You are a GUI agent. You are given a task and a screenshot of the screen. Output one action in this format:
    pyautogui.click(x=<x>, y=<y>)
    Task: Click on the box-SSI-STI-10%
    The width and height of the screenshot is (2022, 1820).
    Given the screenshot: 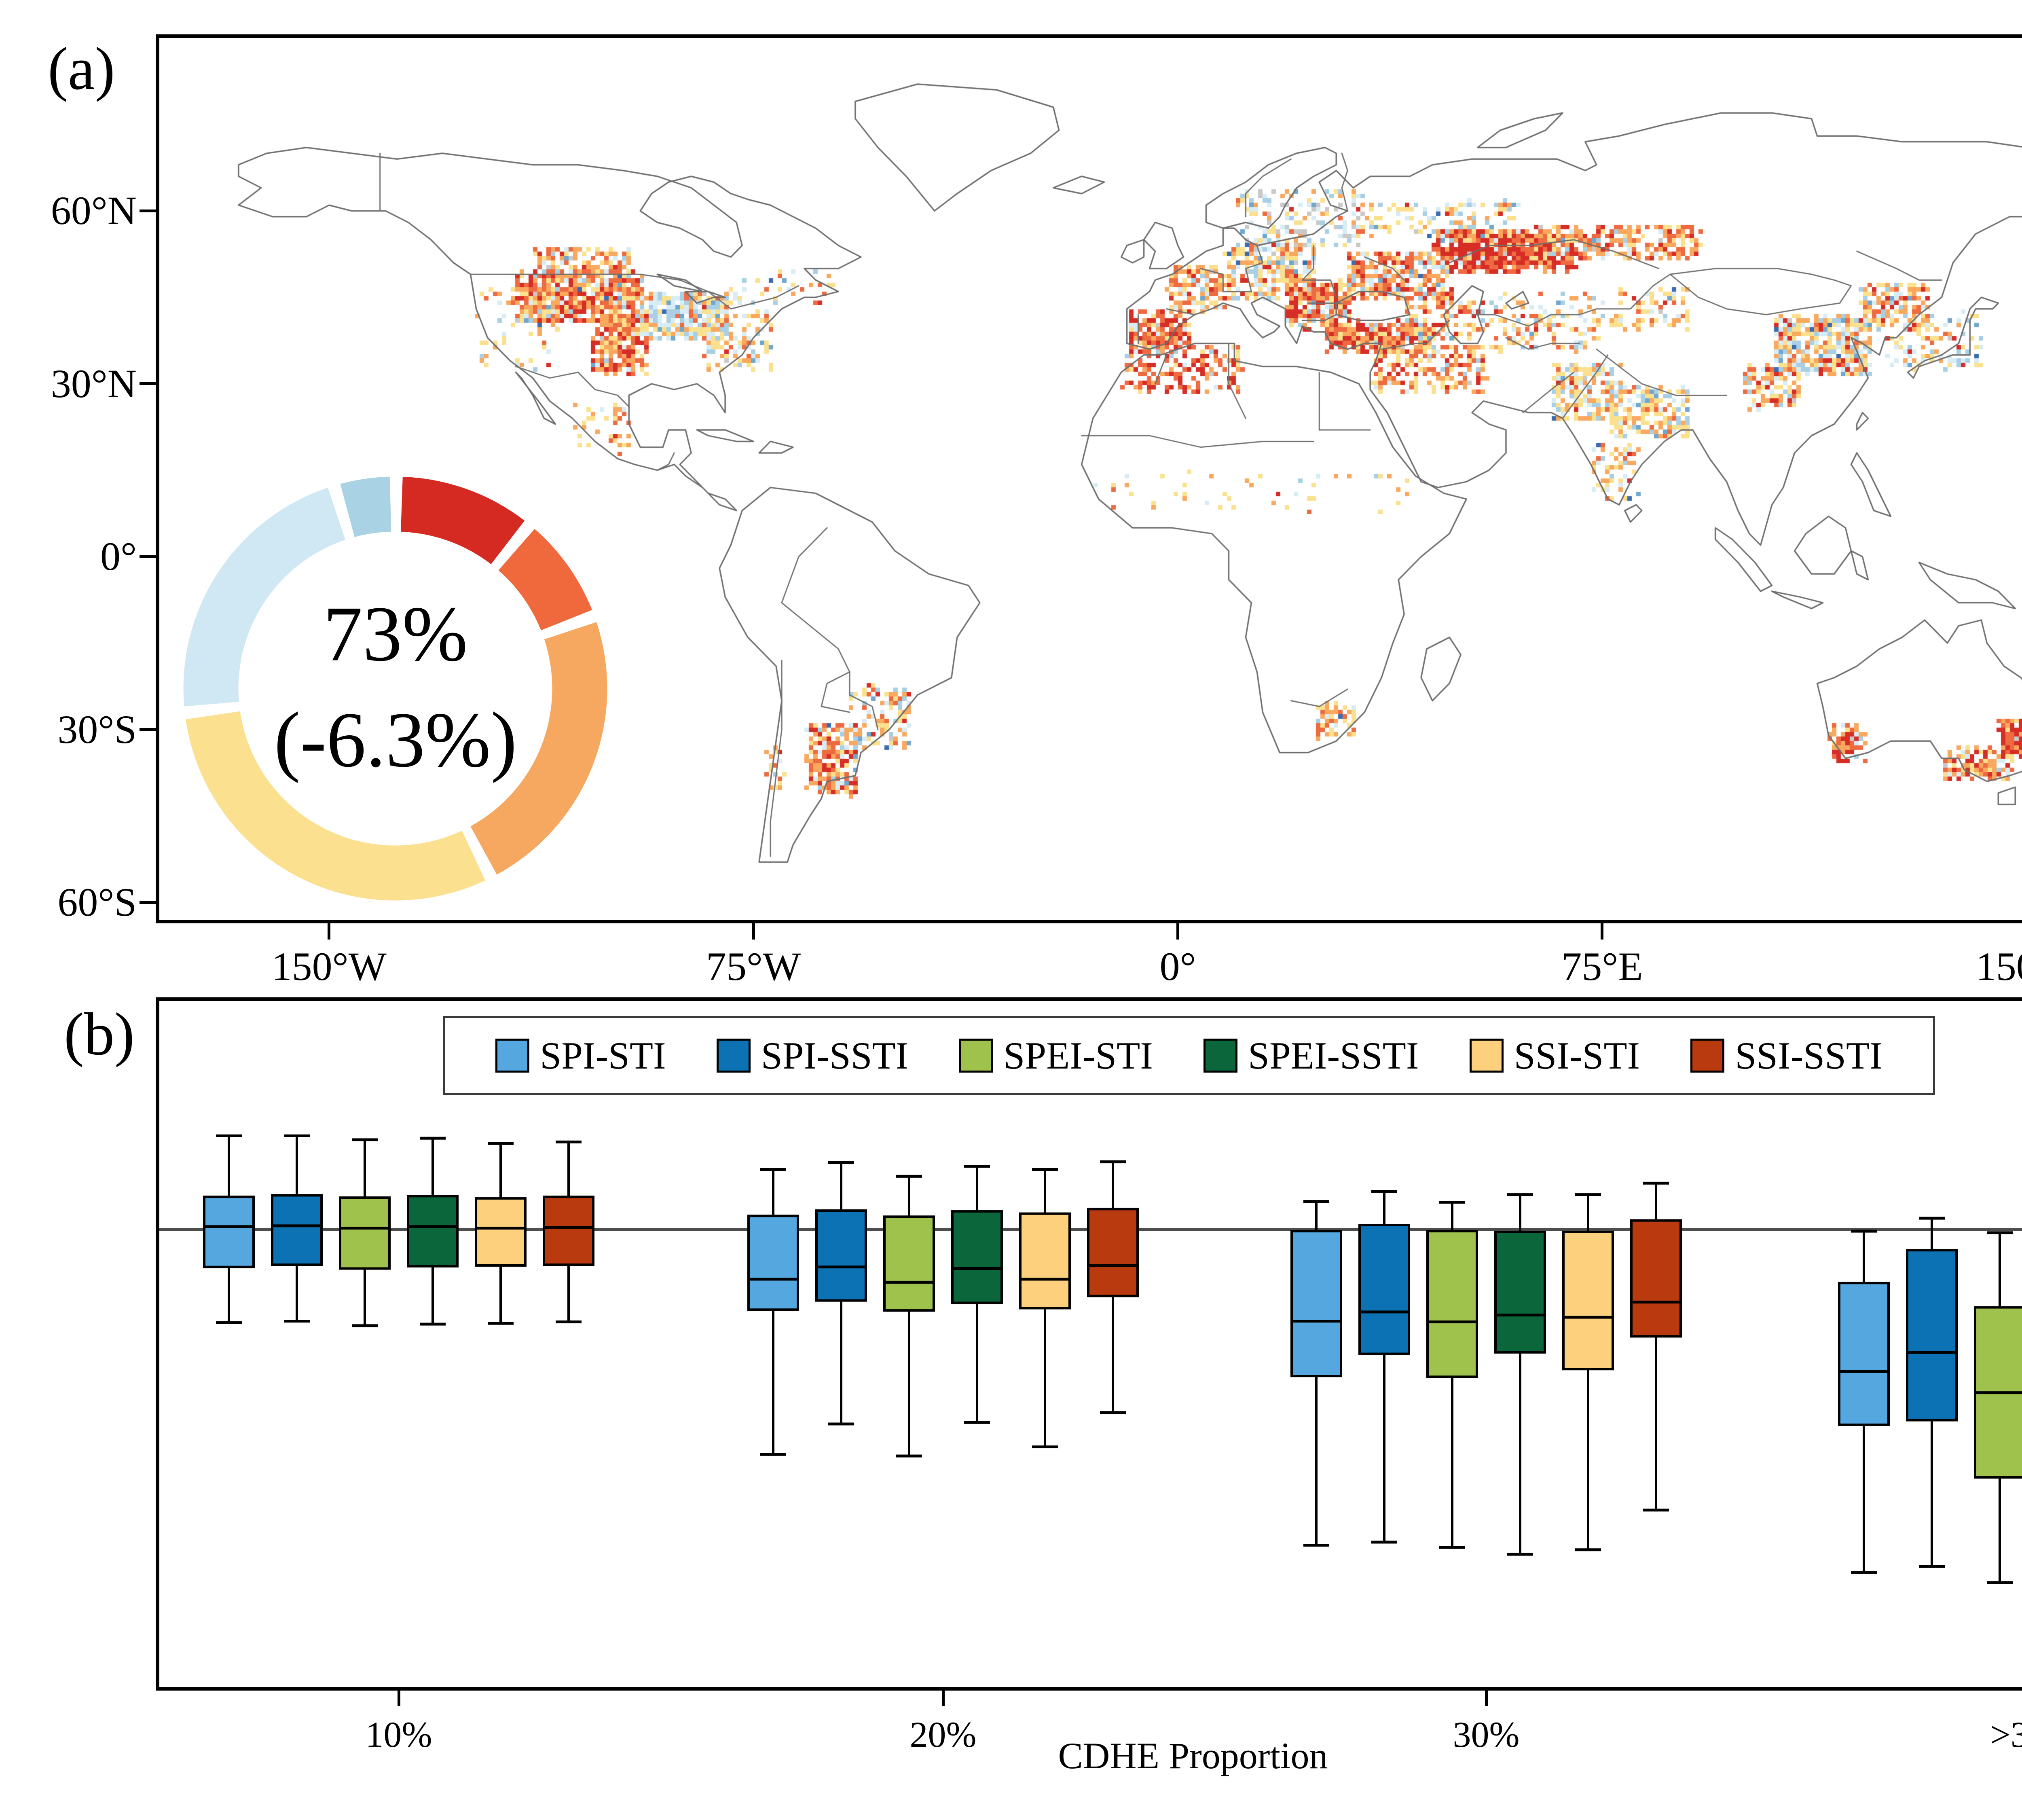 What is the action you would take?
    pyautogui.click(x=501, y=1233)
    